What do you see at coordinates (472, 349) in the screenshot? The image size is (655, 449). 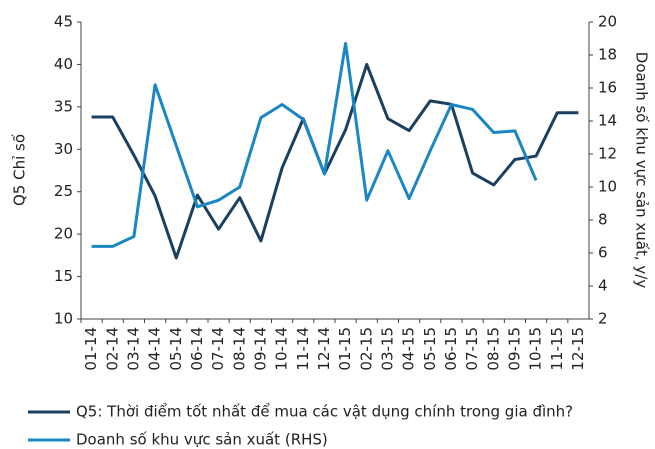 I see `x-tick-label: 07-15` at bounding box center [472, 349].